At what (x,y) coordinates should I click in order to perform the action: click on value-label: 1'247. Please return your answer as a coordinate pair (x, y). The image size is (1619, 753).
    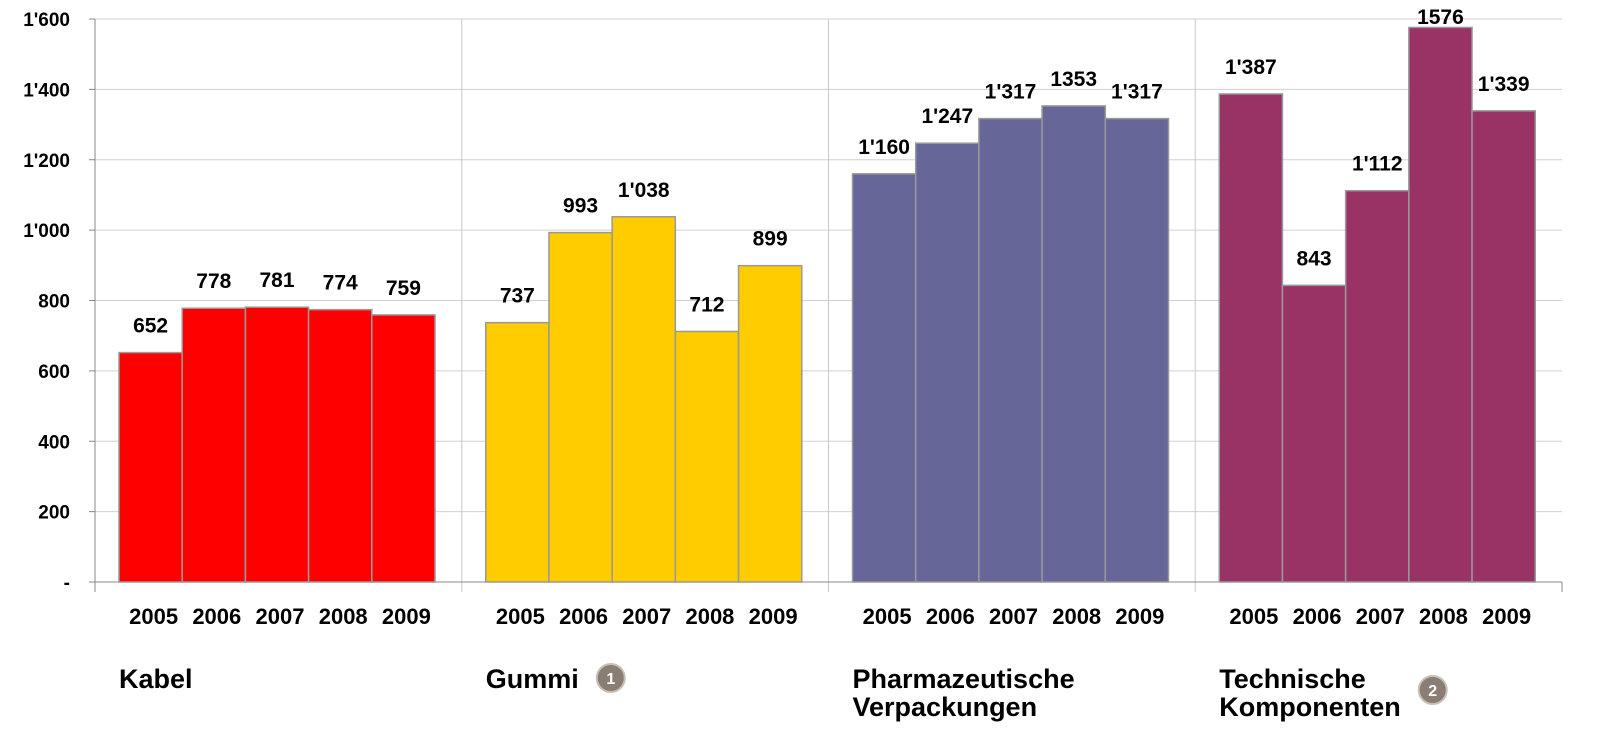
    Looking at the image, I should click on (947, 116).